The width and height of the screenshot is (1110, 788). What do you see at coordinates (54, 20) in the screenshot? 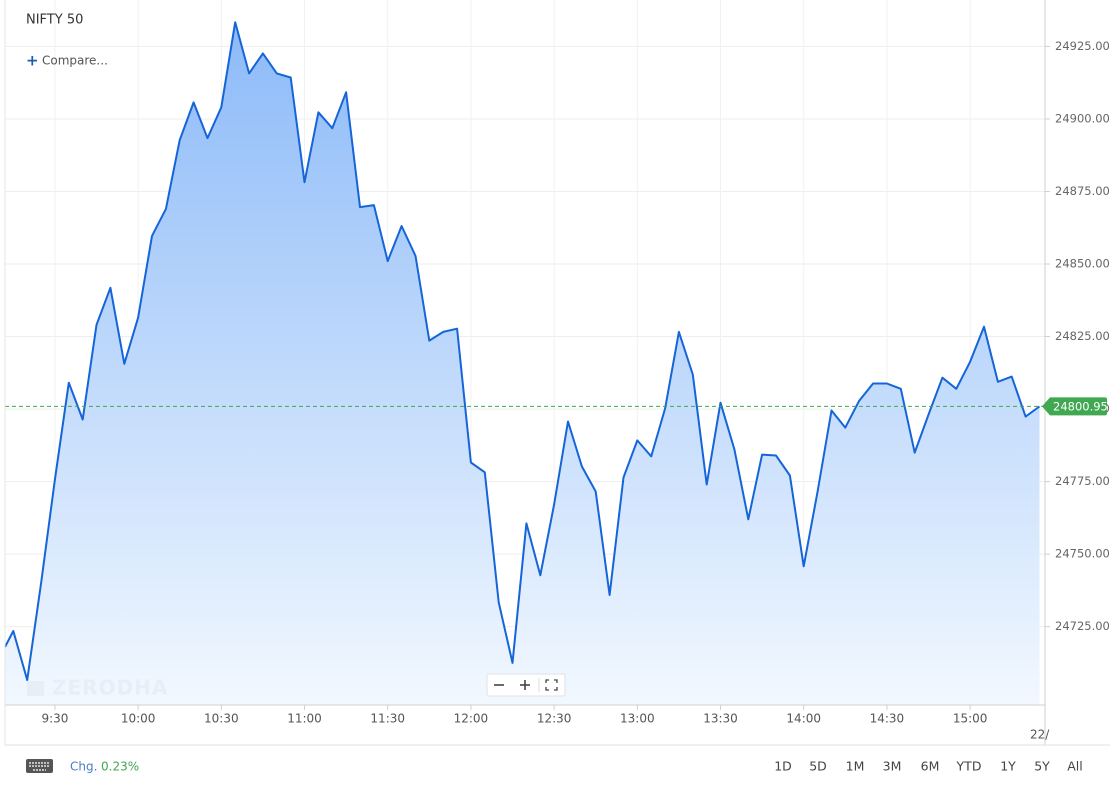
I see `chart-title: NIFTY 50` at bounding box center [54, 20].